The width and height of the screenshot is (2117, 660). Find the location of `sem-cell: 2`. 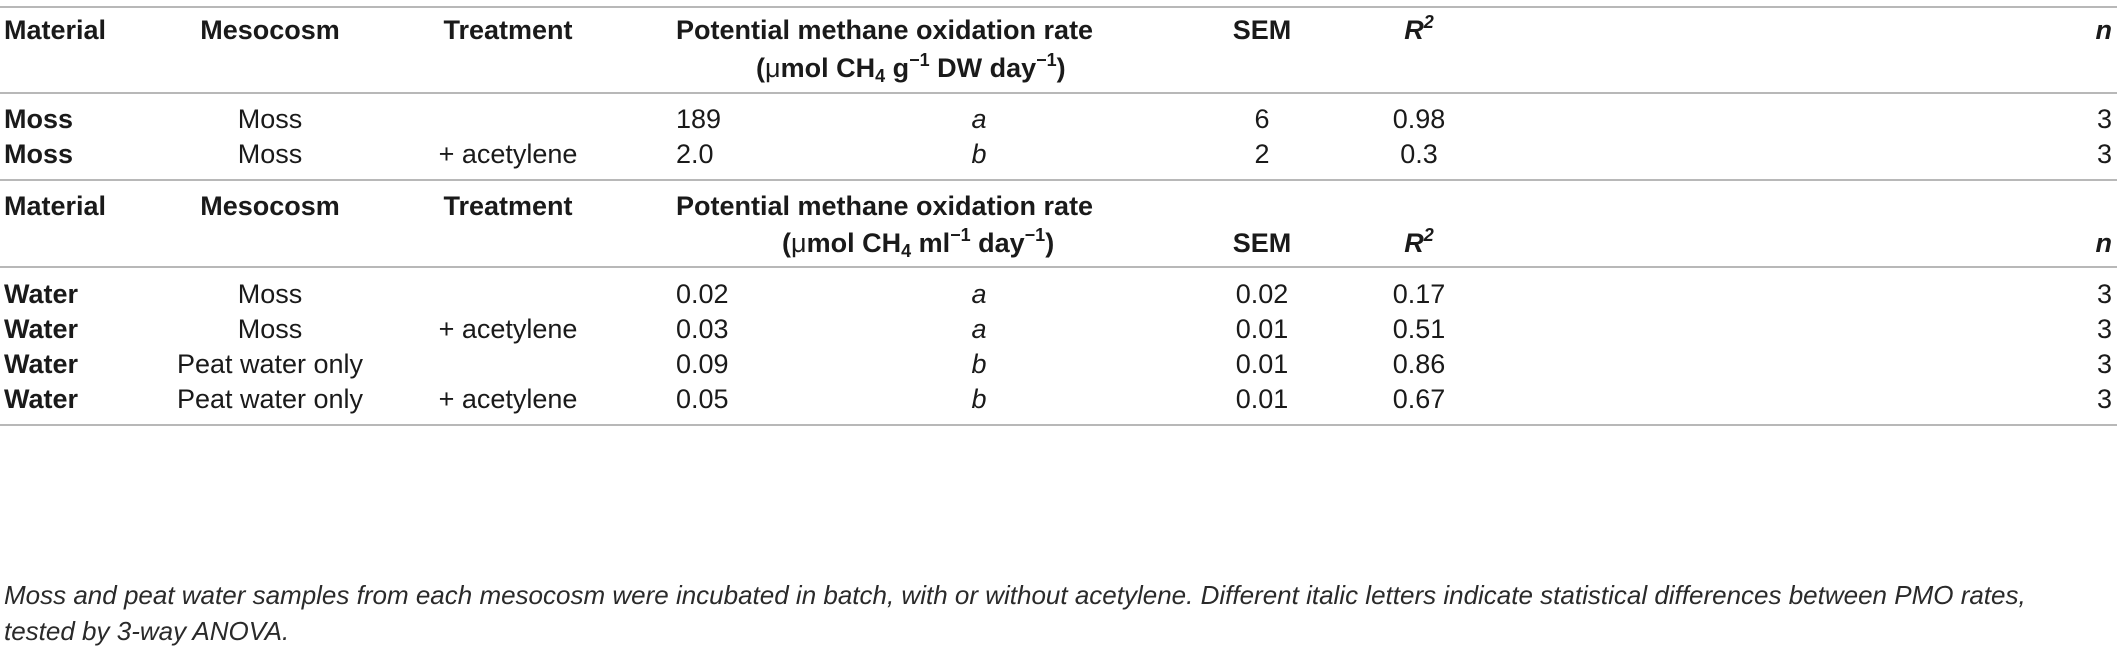

sem-cell: 2 is located at coordinates (1262, 154).